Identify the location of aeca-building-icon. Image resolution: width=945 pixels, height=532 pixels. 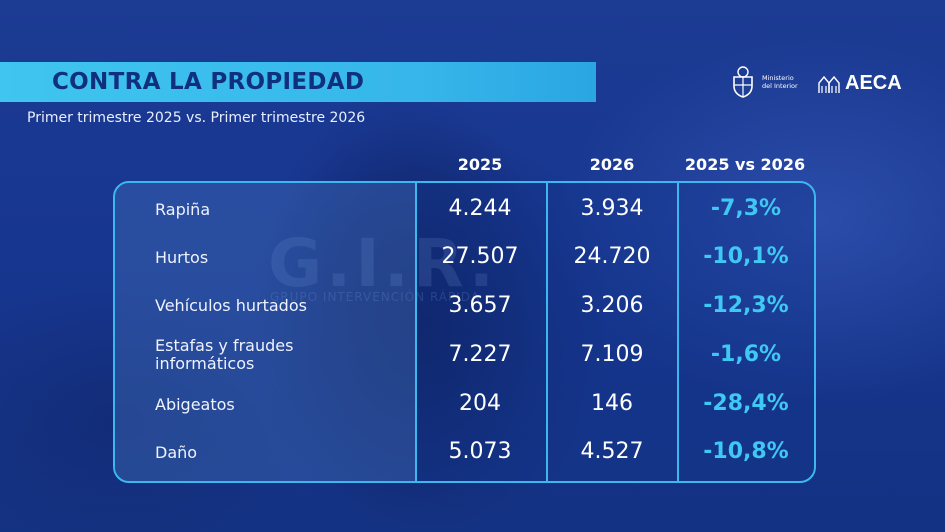
(829, 84).